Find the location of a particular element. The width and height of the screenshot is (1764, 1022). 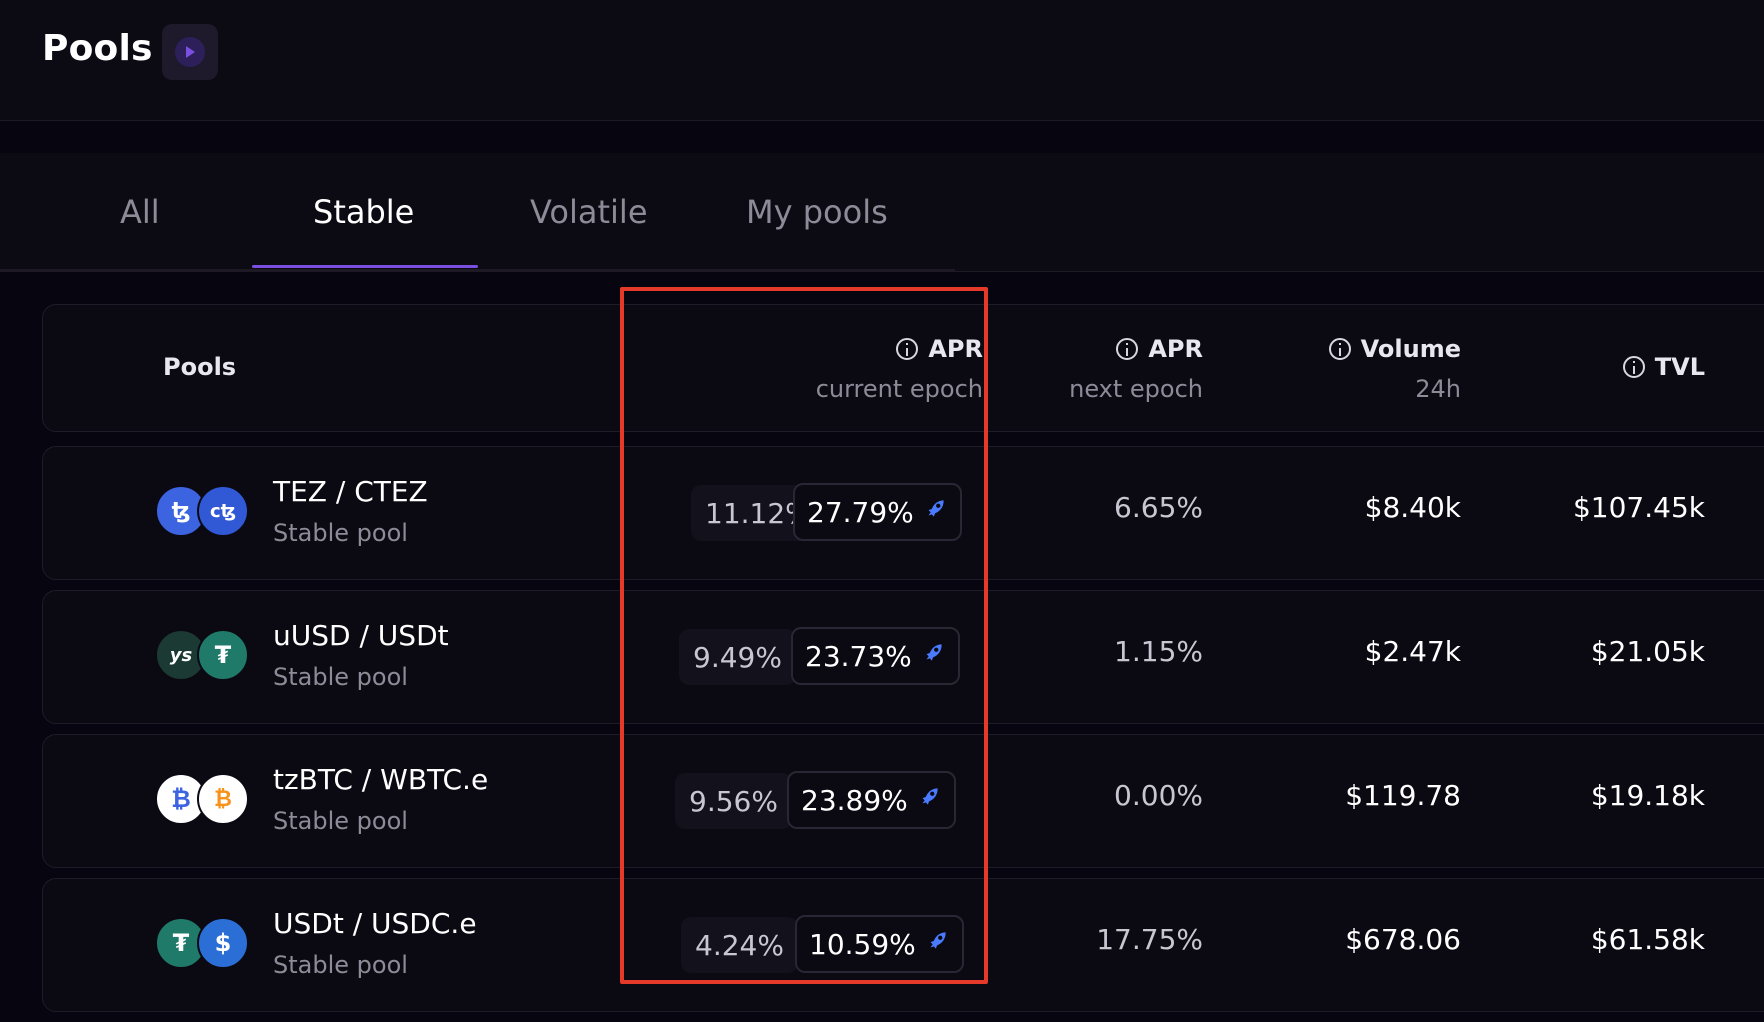

apr-next-value: 1.15% is located at coordinates (1158, 651).